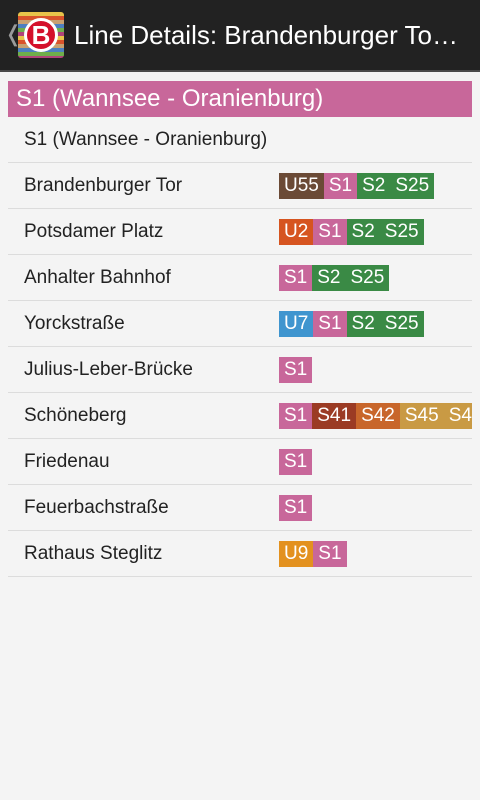 Image resolution: width=480 pixels, height=800 pixels. Describe the element at coordinates (240, 416) in the screenshot. I see `station-row: Schöneberg S1S41S42S45S46` at that location.